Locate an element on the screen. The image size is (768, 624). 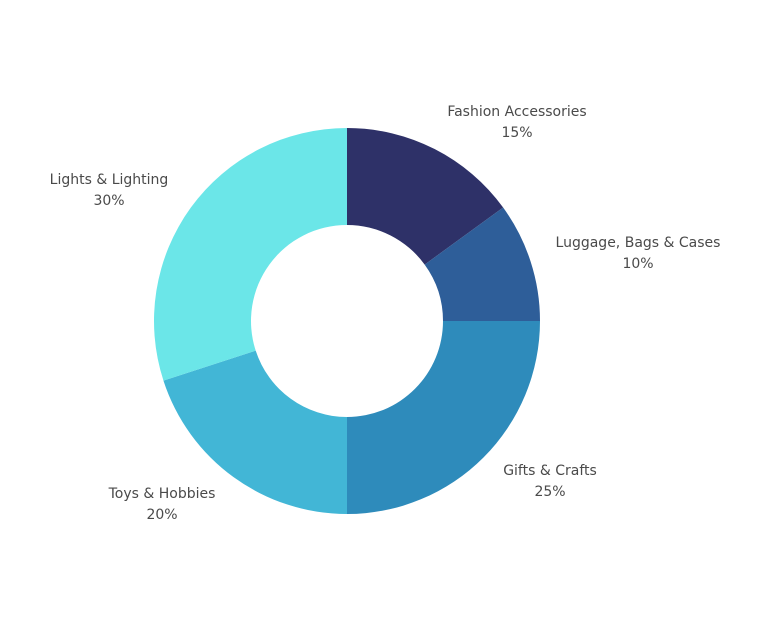
slice-label-lights-lighting: Lights & Lighting is located at coordinates (109, 180).